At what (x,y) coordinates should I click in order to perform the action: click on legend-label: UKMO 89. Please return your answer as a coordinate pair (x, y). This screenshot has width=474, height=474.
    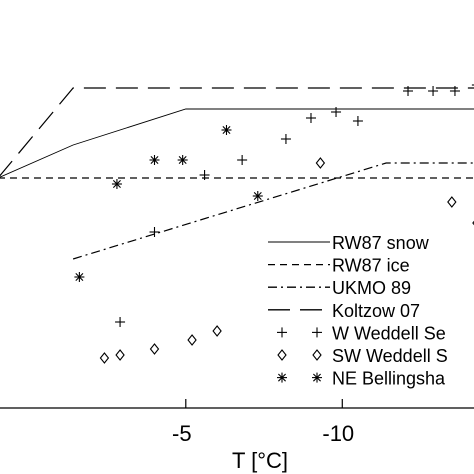
    Looking at the image, I should click on (371, 288).